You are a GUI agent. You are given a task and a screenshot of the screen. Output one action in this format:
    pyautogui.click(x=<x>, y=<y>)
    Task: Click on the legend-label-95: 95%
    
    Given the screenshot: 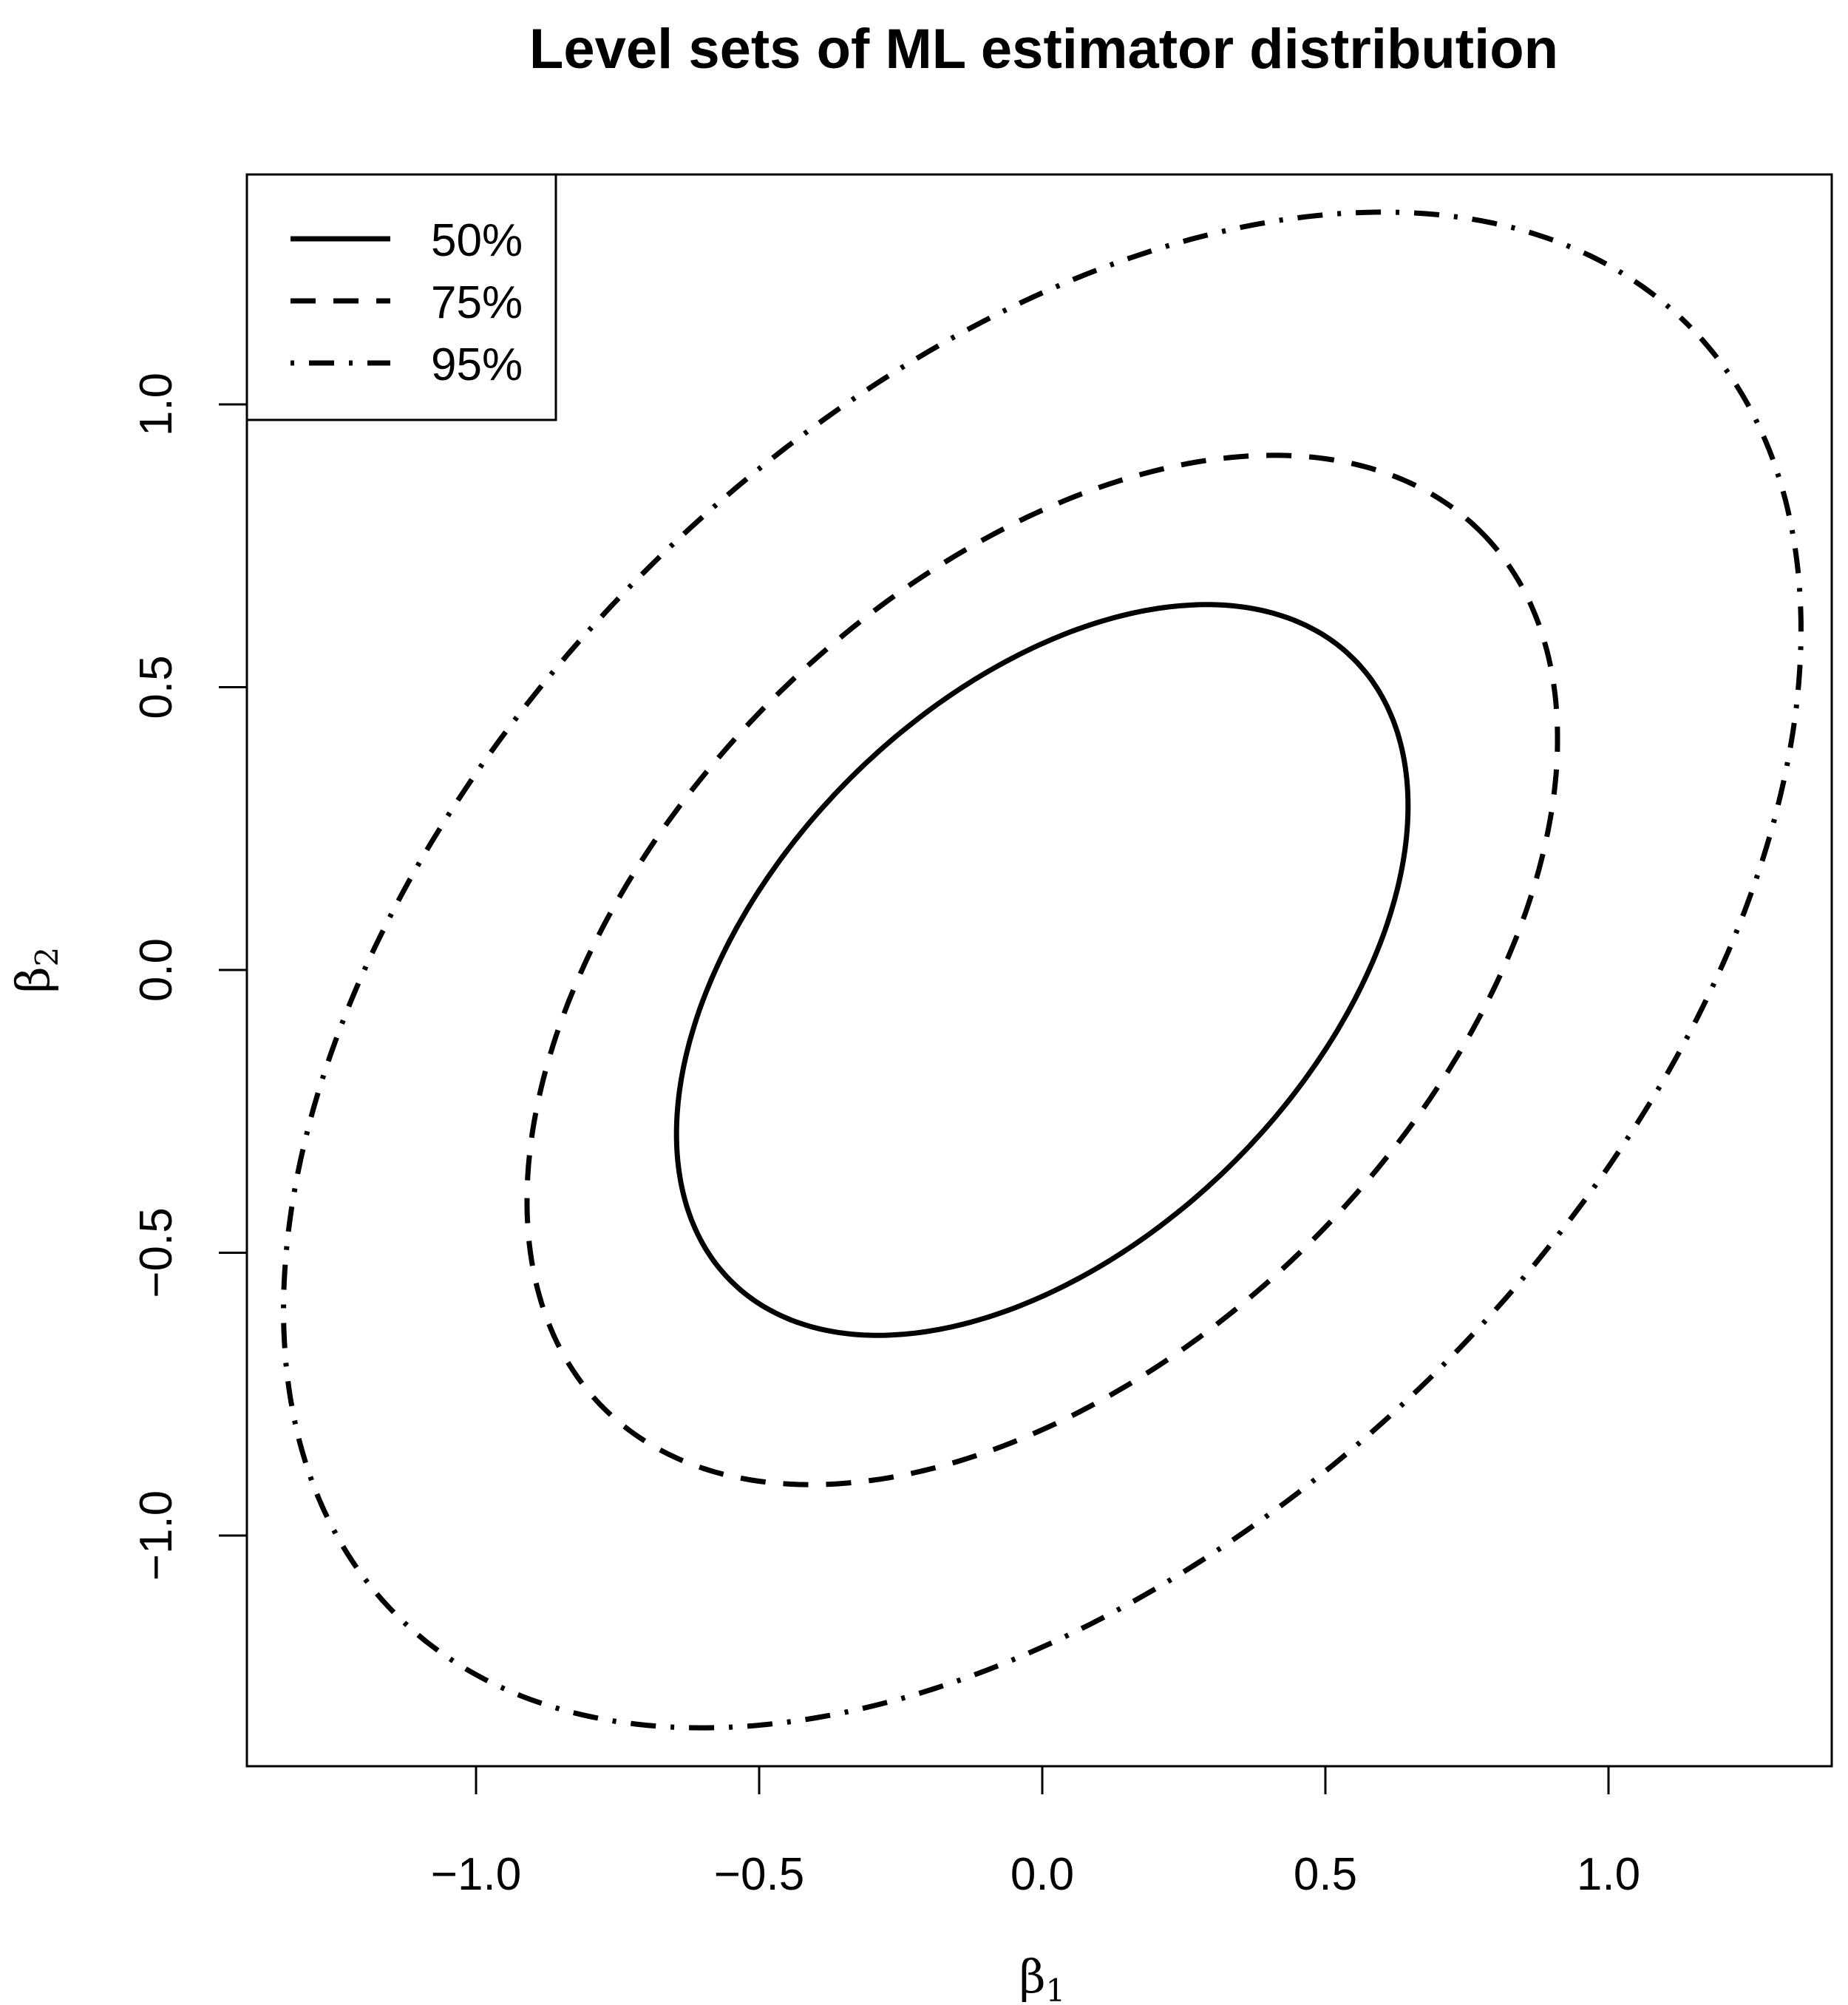 What is the action you would take?
    pyautogui.click(x=477, y=364)
    